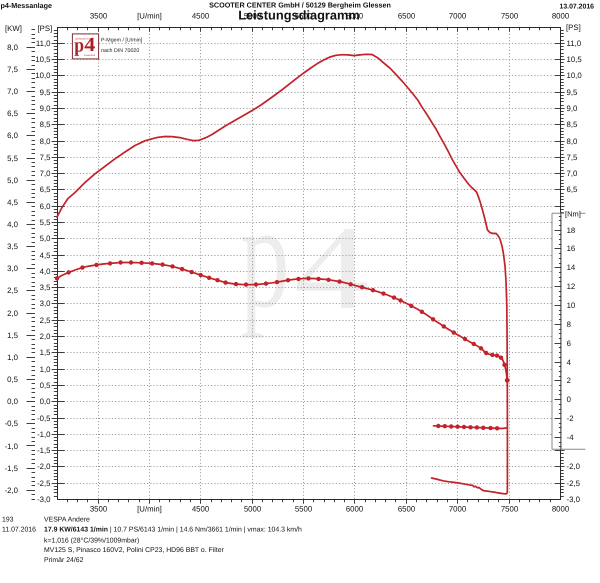 This screenshot has width=600, height=583. What do you see at coordinates (304, 16) in the screenshot?
I see `svg-text: 5500` at bounding box center [304, 16].